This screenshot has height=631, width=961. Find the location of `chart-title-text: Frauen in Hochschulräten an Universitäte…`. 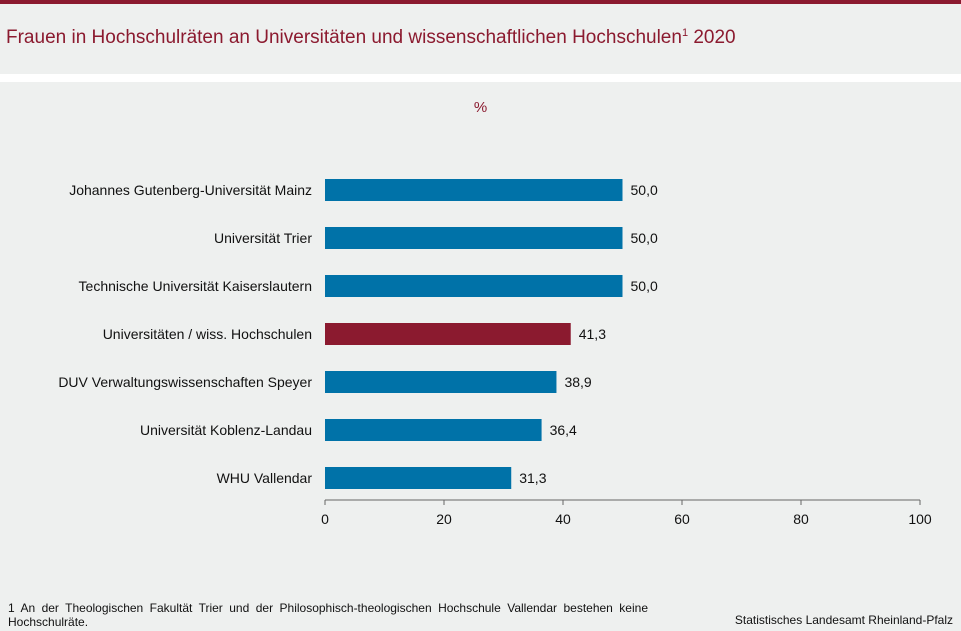

chart-title-text: Frauen in Hochschulräten an Universitäte… is located at coordinates (344, 37).